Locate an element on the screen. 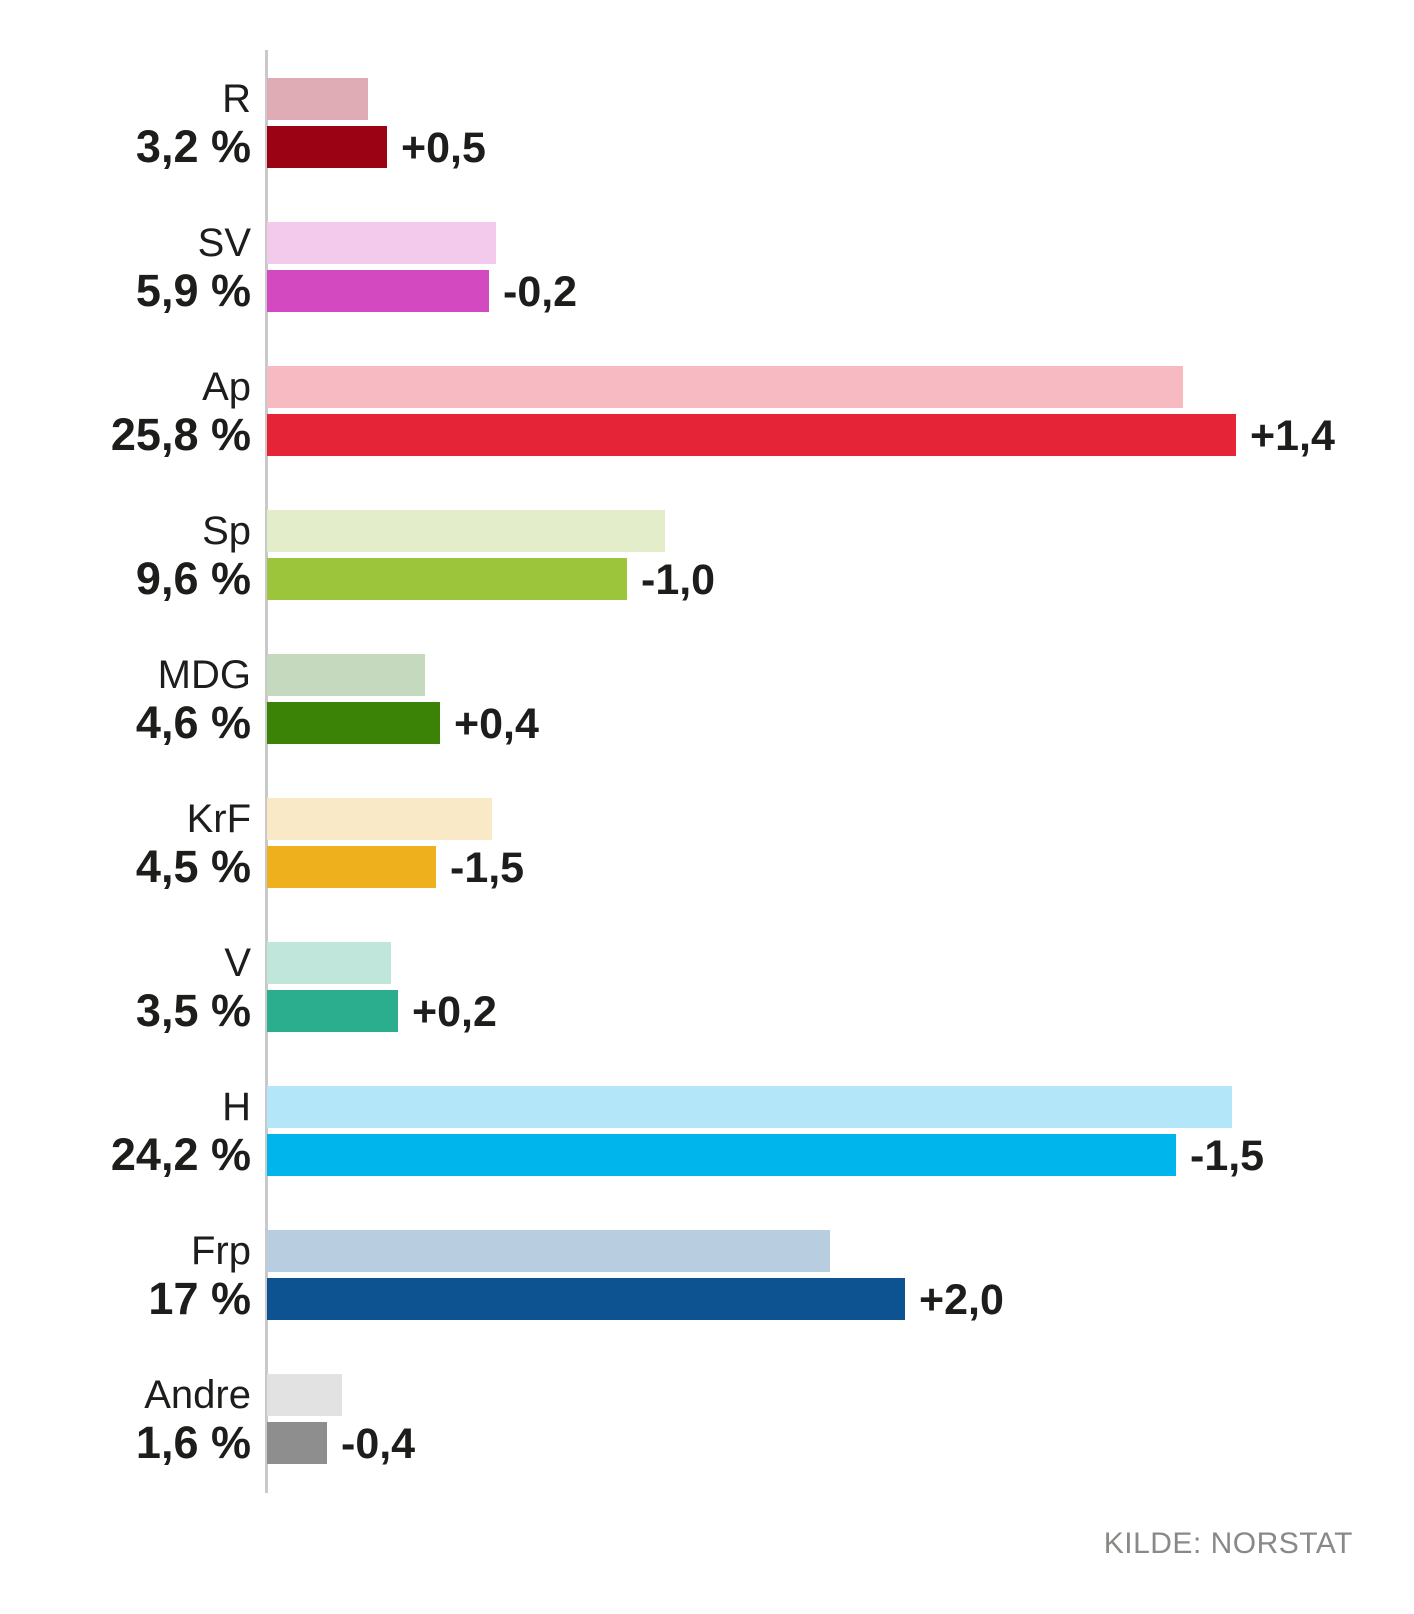 The width and height of the screenshot is (1414, 1614). party-label: Sp is located at coordinates (226, 531).